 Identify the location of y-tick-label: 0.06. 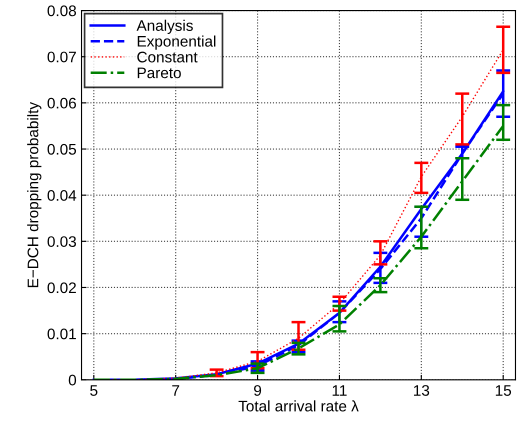
(62, 103).